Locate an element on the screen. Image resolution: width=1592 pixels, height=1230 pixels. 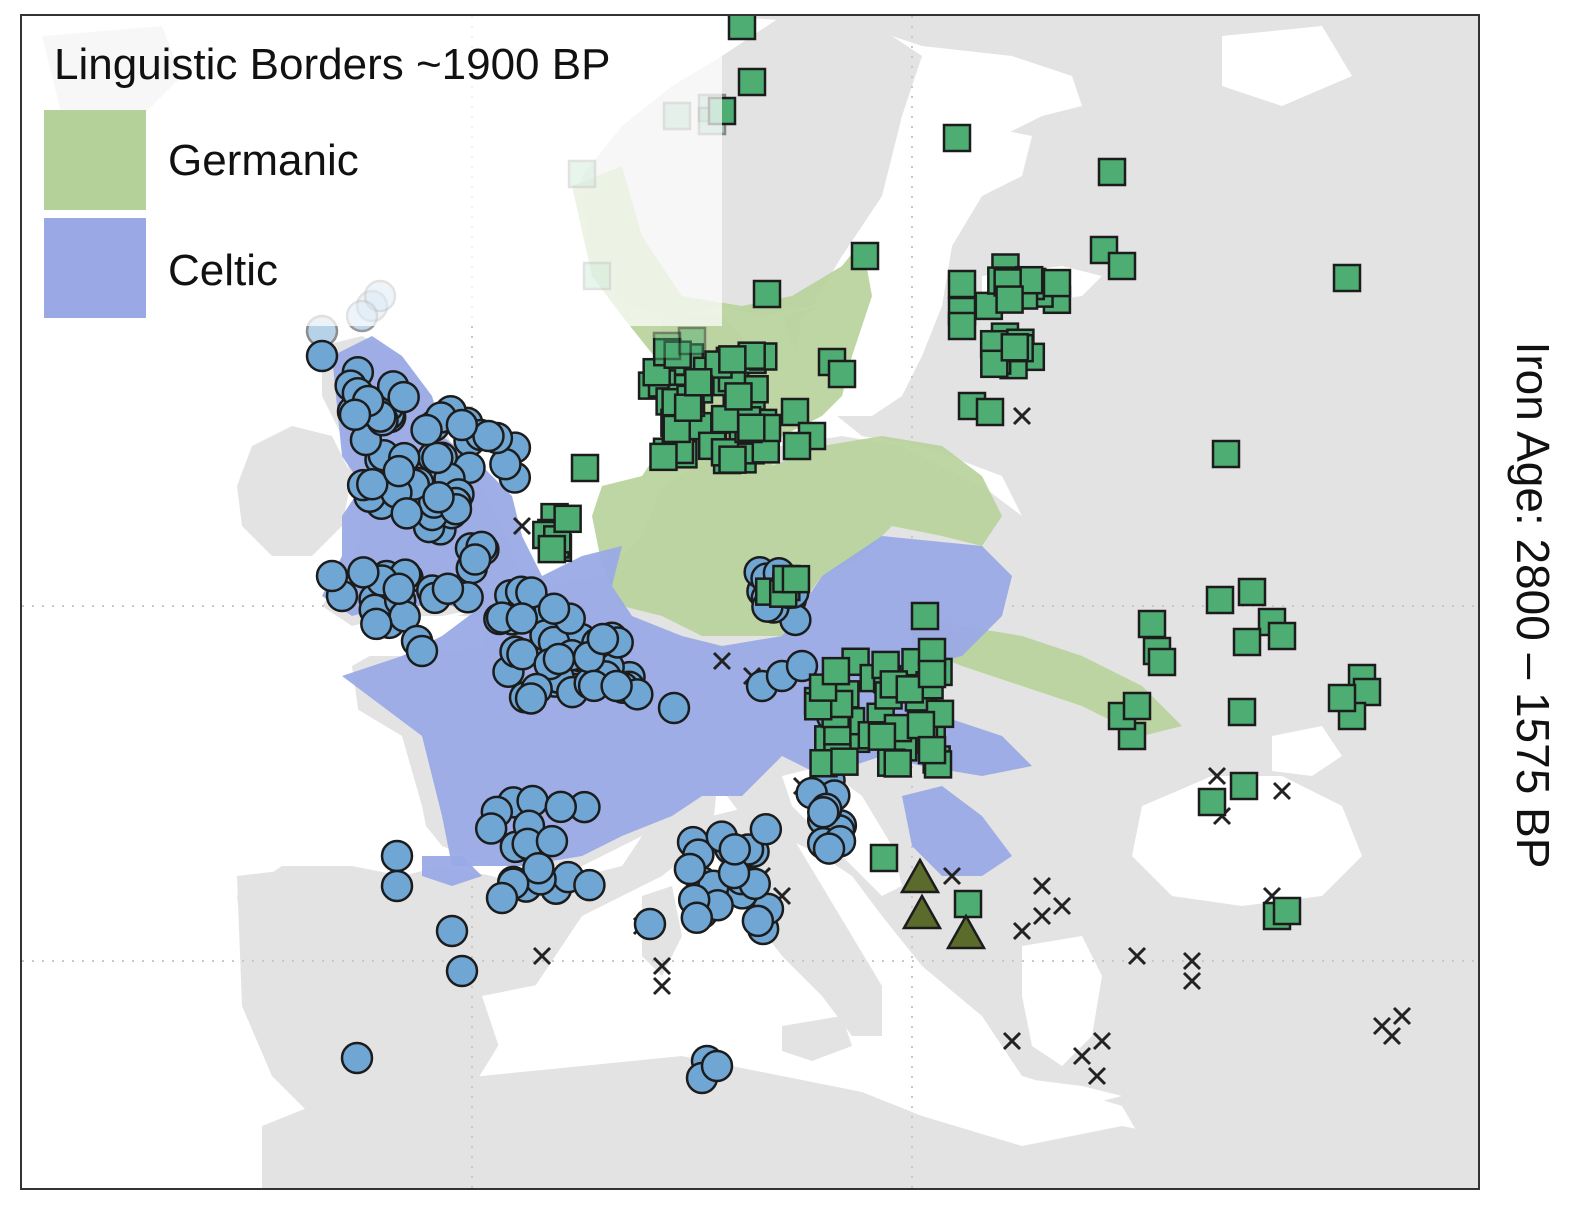
bay-of-biscay is located at coordinates (342, 786).